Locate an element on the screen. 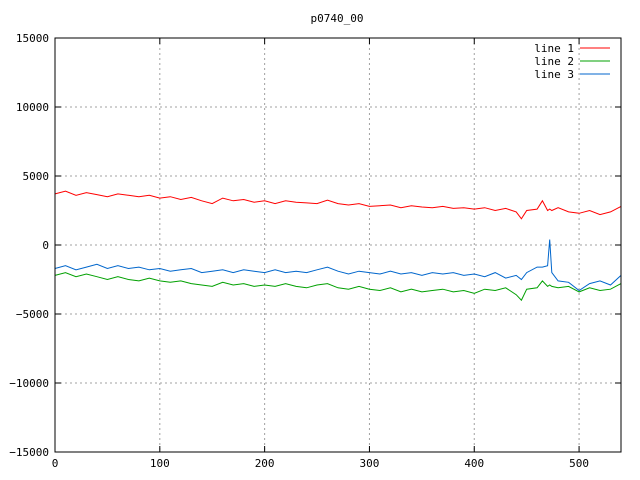  legend-label-line-3: line 3 is located at coordinates (554, 74).